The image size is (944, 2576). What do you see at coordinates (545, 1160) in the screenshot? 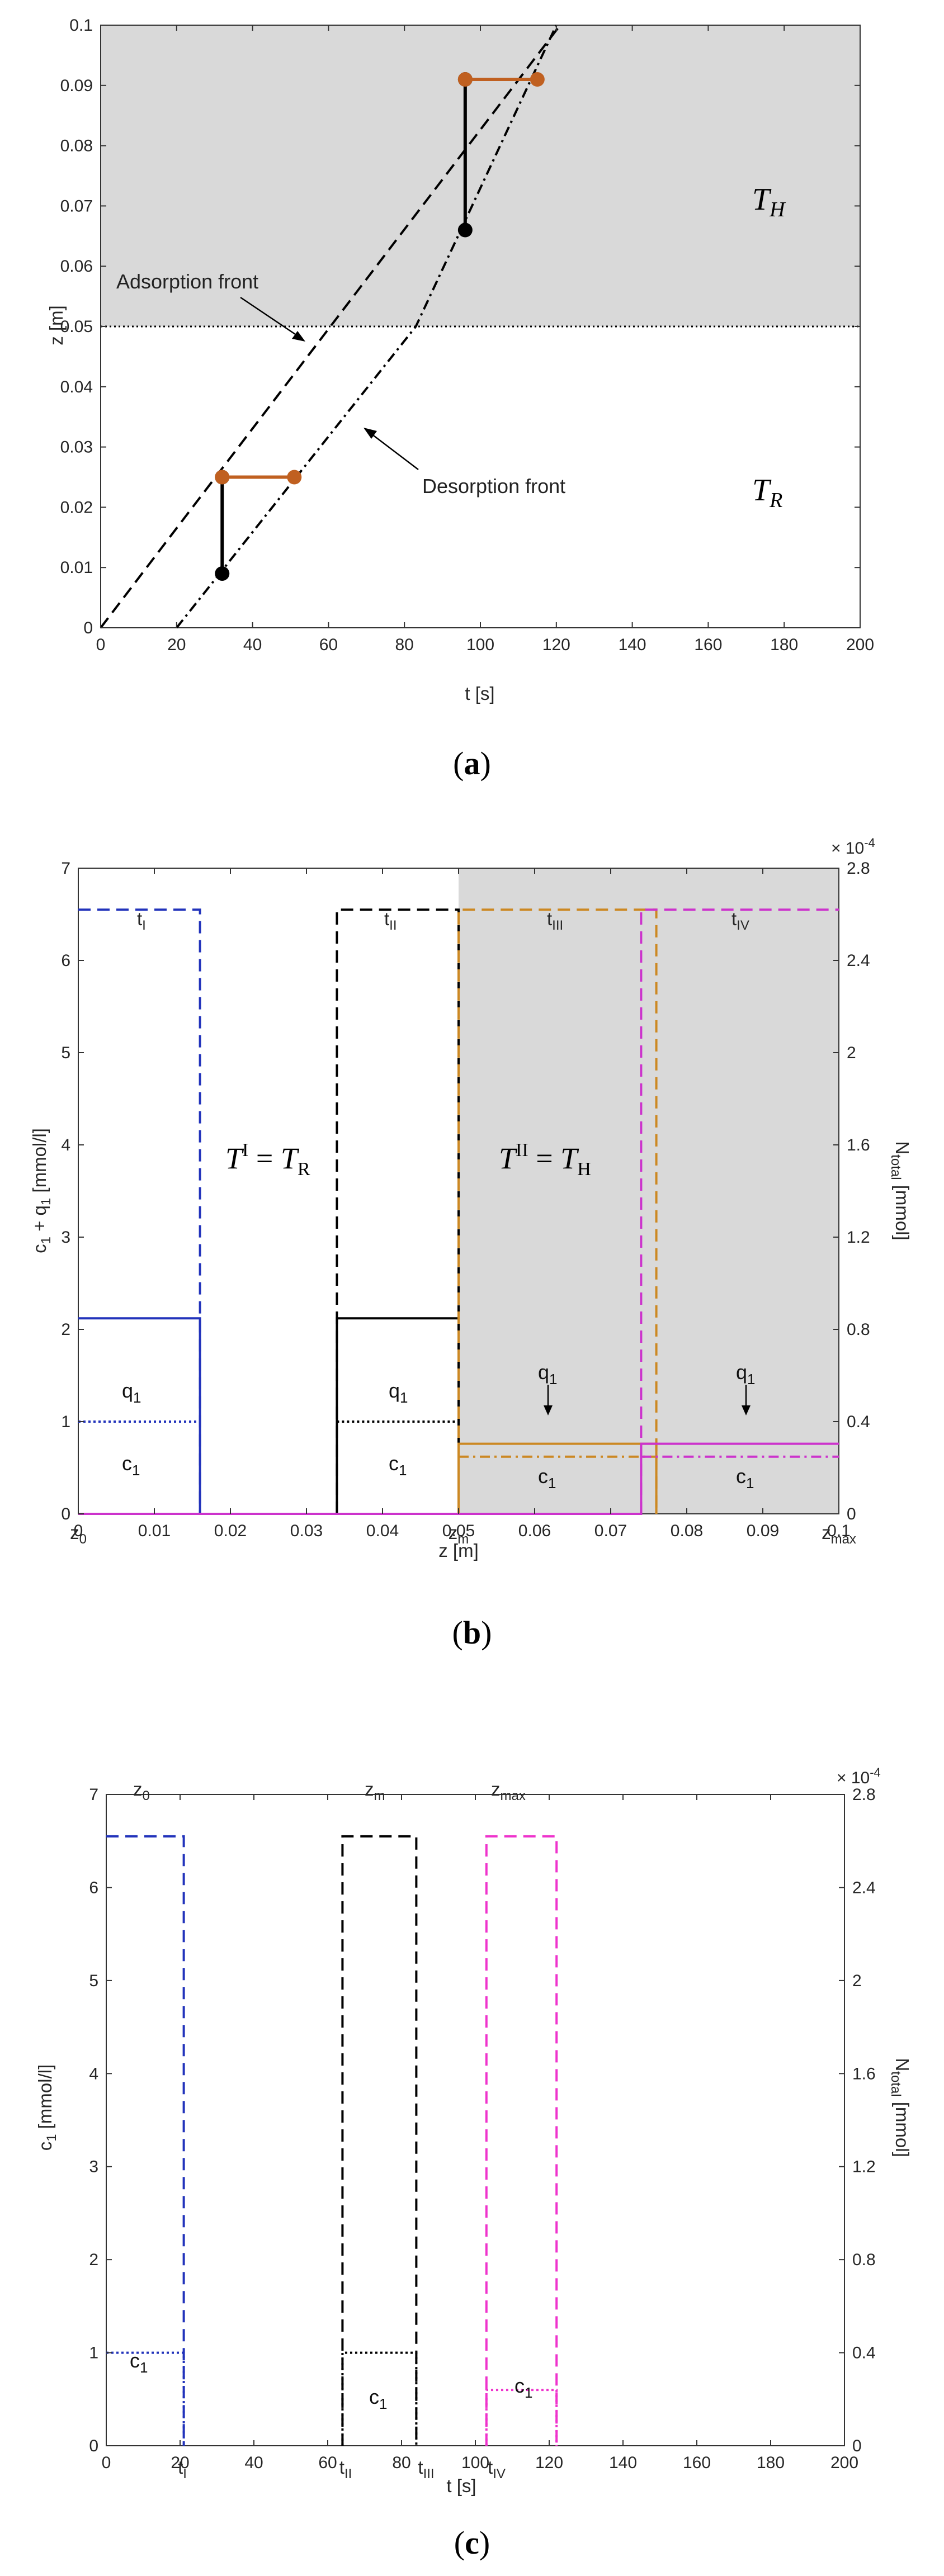
I see `chart-b-temp-right: TII = TH` at bounding box center [545, 1160].